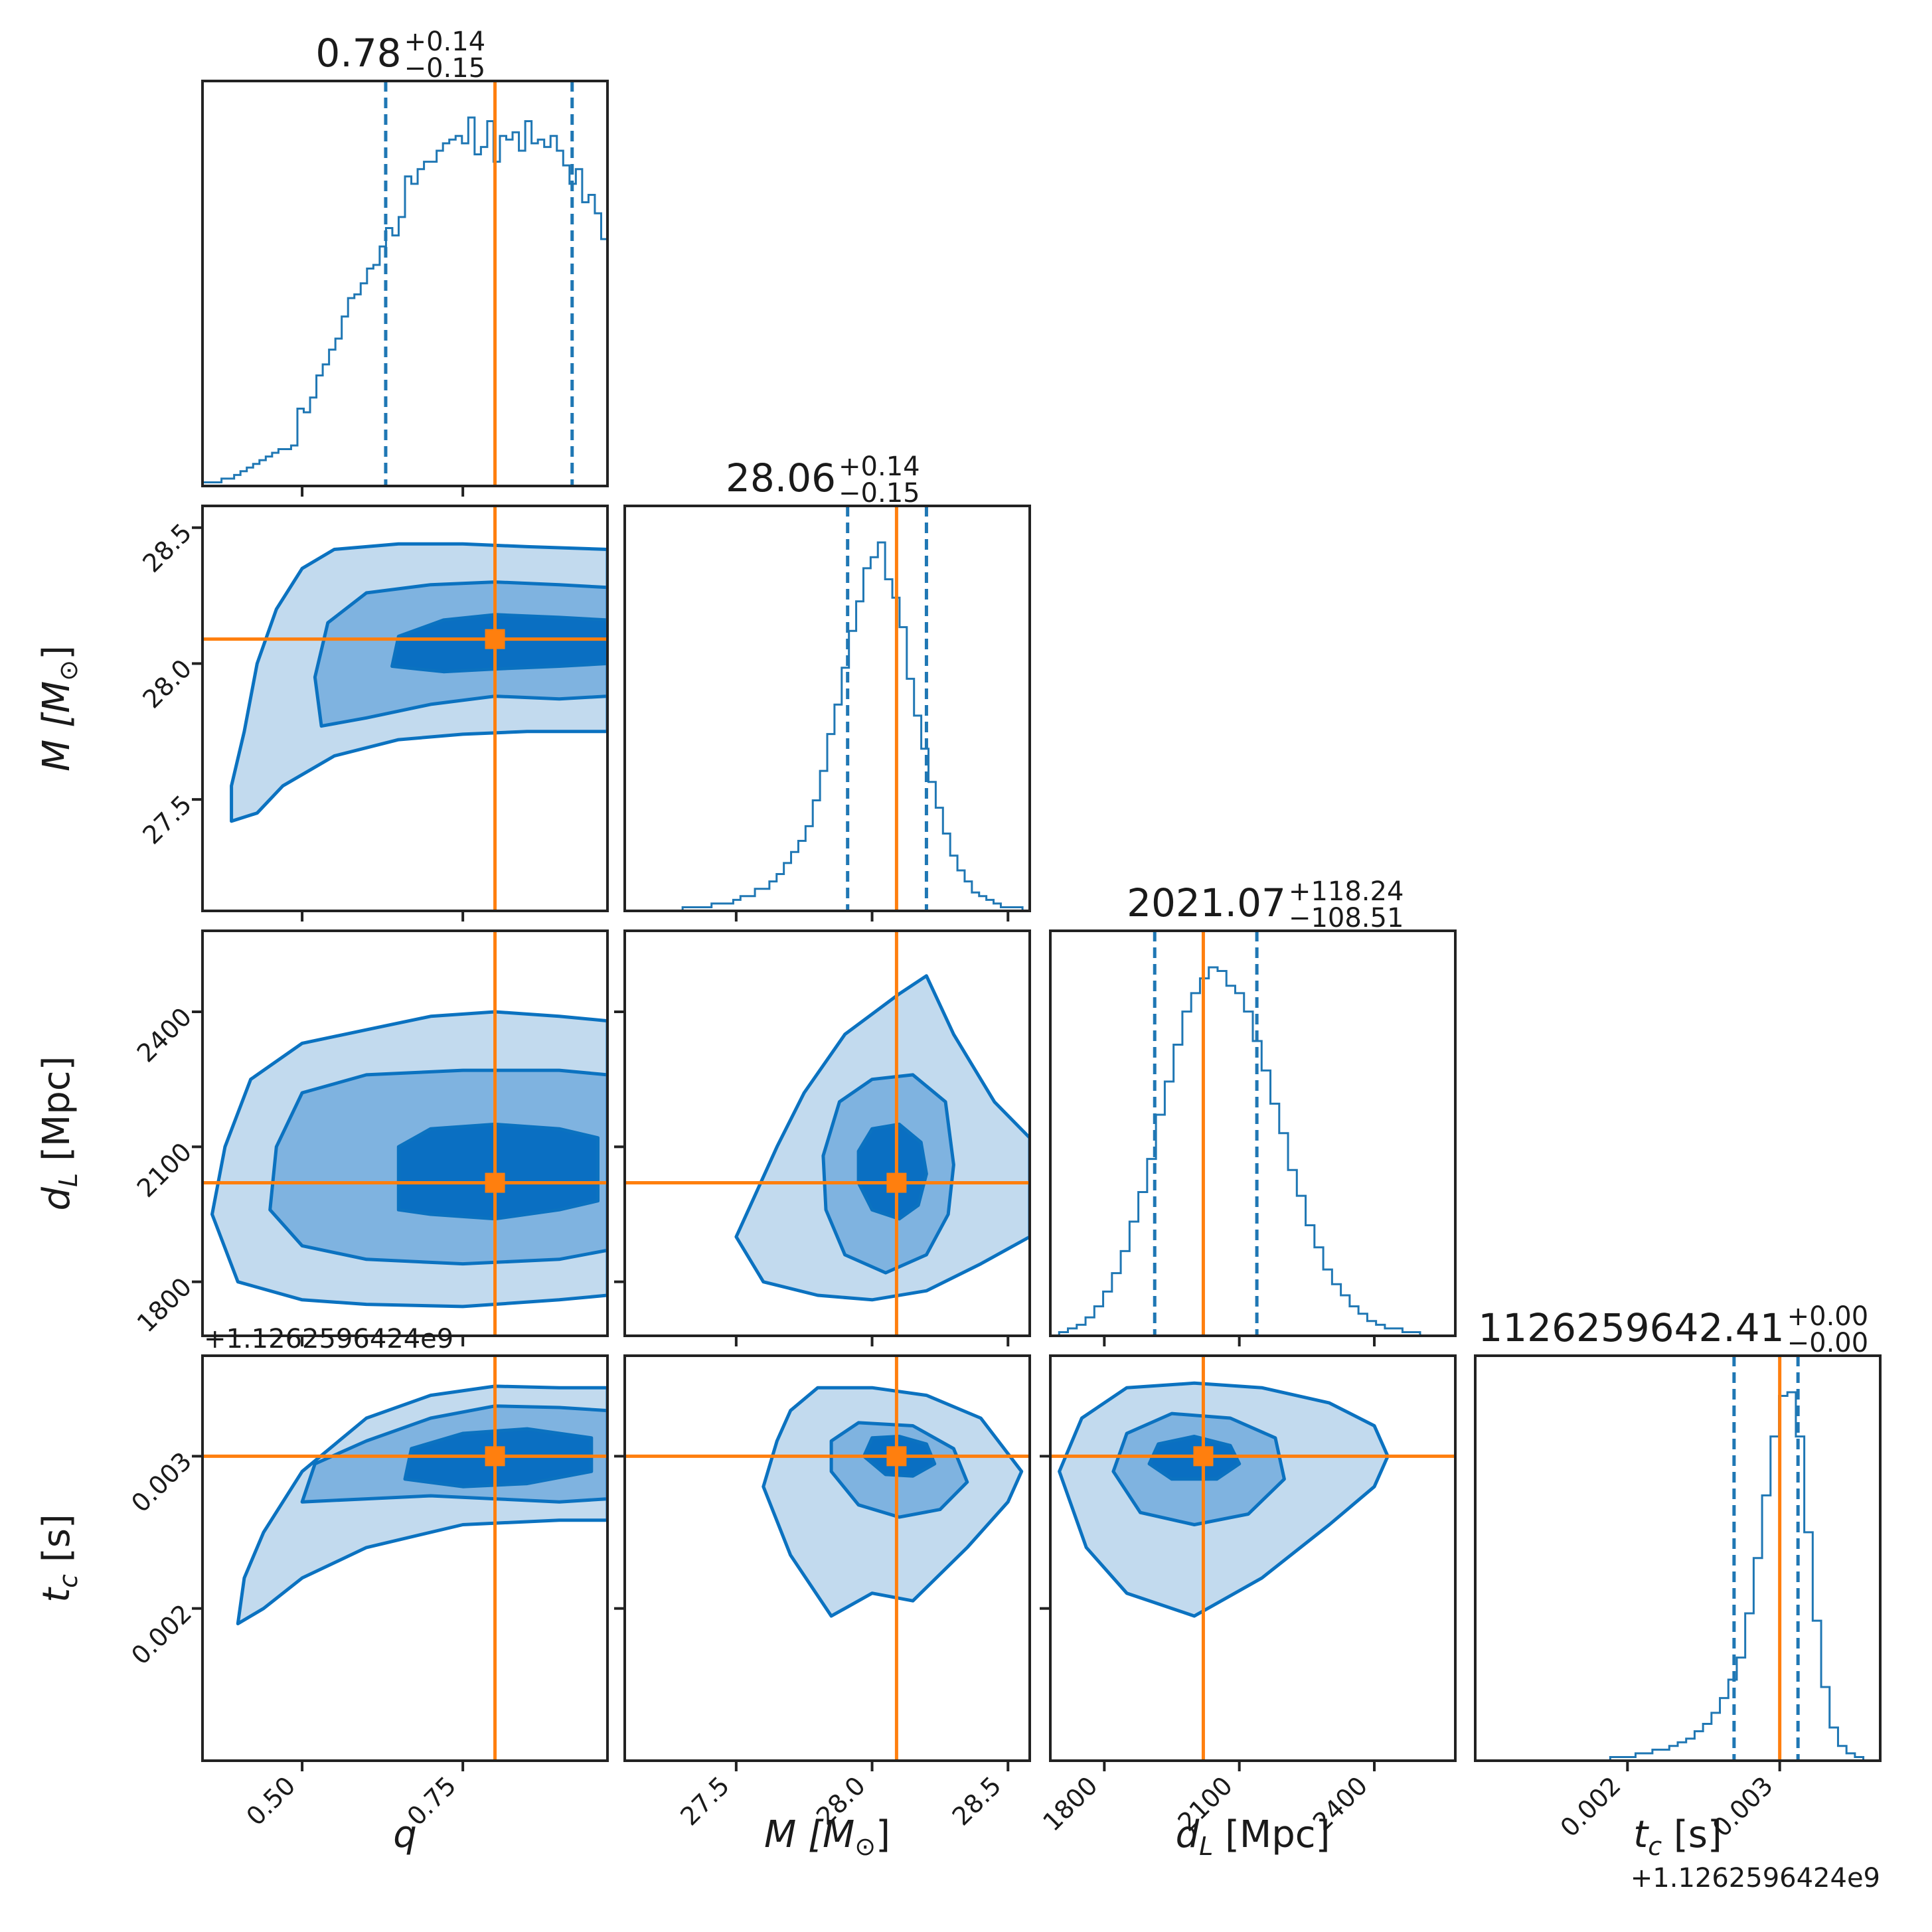  Describe the element at coordinates (1631, 1327) in the screenshot. I see `title-tc: 1126259642.41` at that location.